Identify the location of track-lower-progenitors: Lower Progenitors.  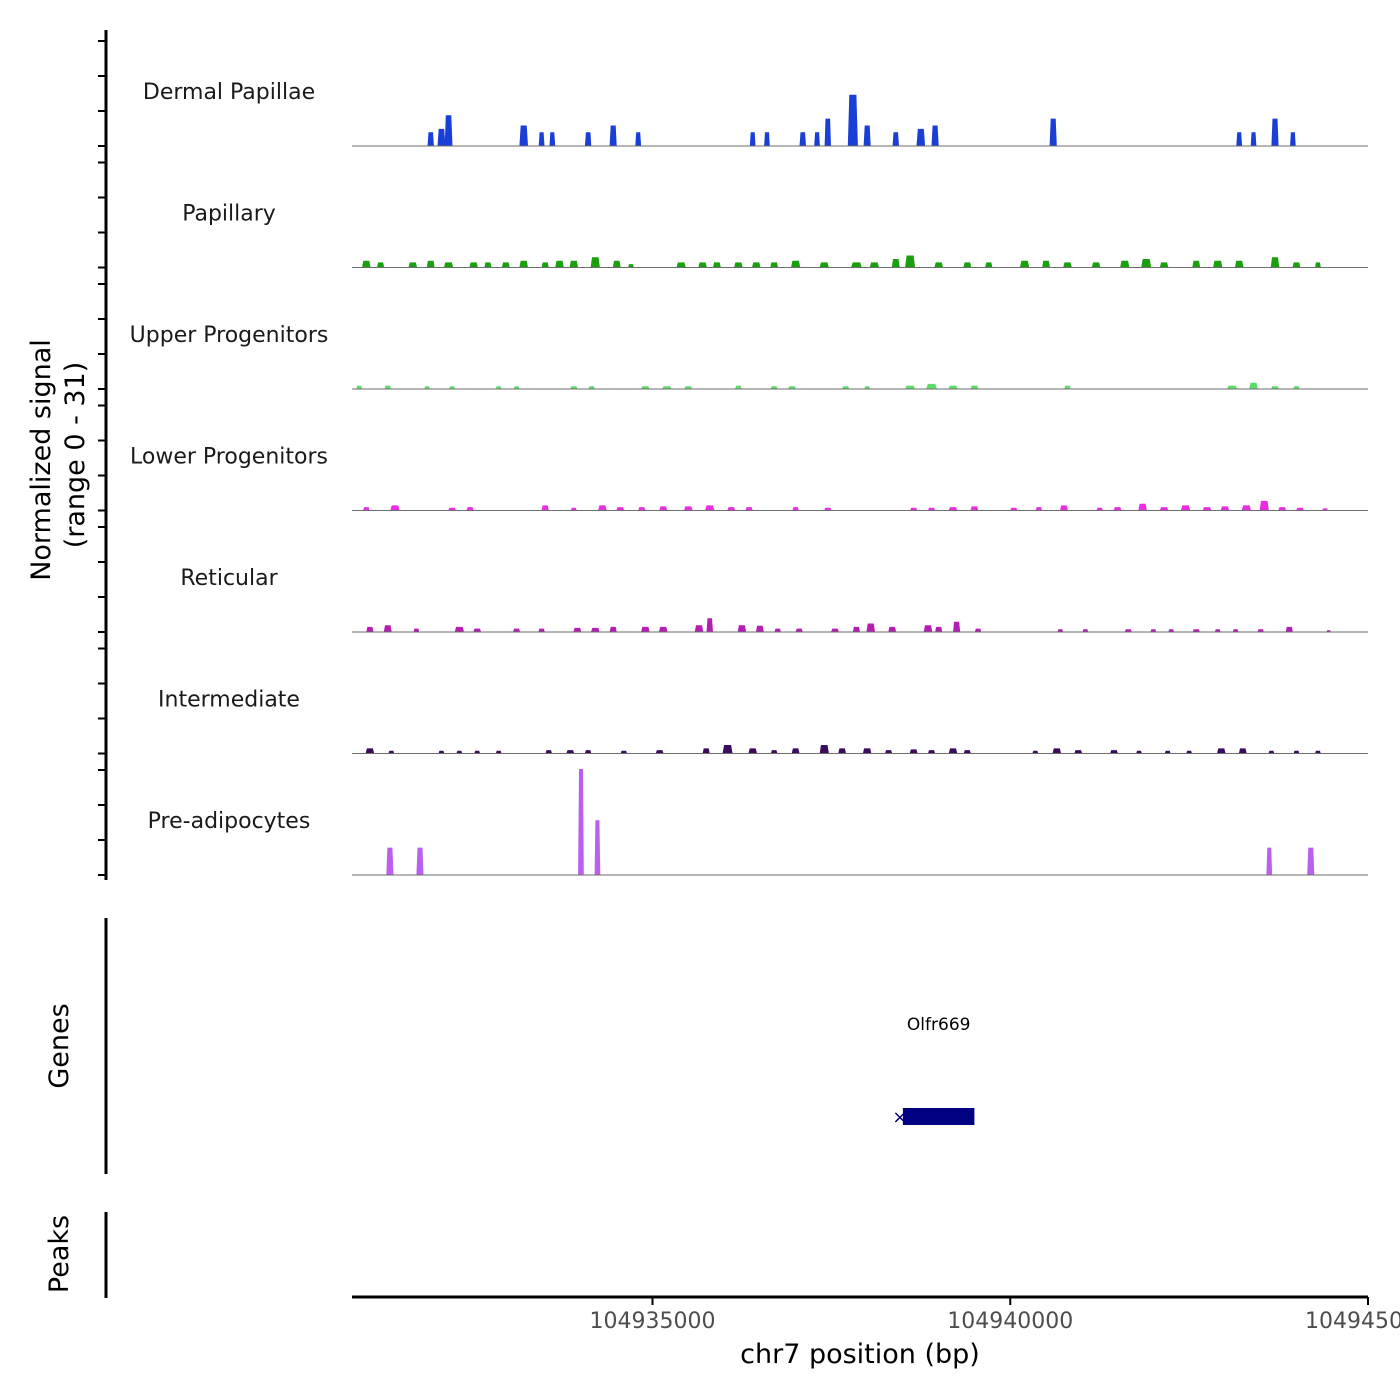
(749, 478).